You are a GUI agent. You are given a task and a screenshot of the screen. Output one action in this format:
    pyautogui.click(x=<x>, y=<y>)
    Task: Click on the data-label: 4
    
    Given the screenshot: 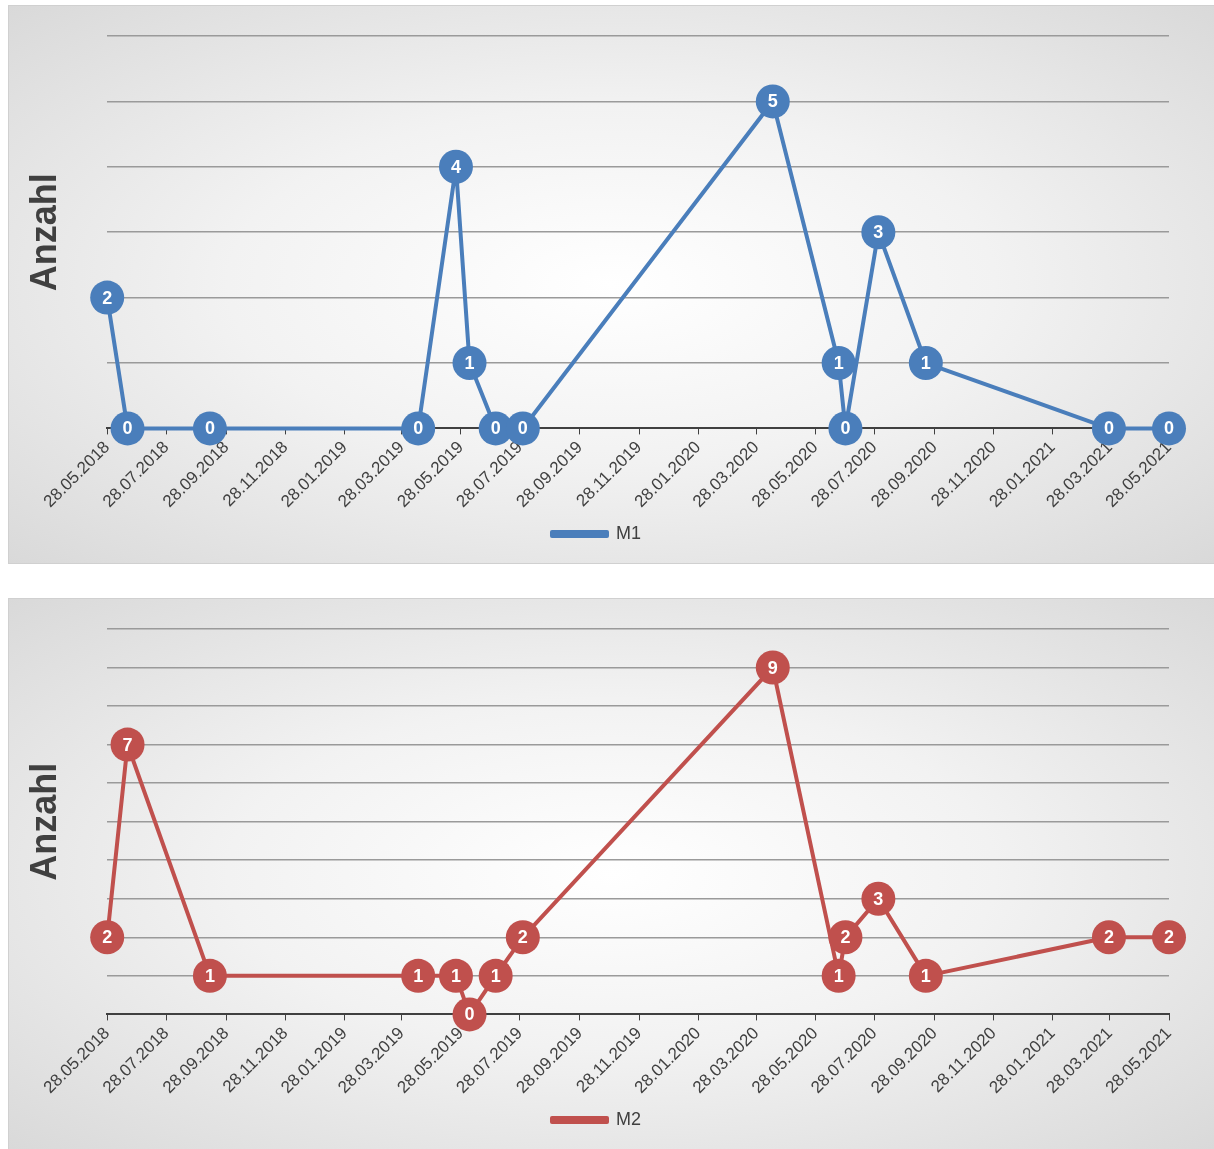 What is the action you would take?
    pyautogui.click(x=455, y=166)
    